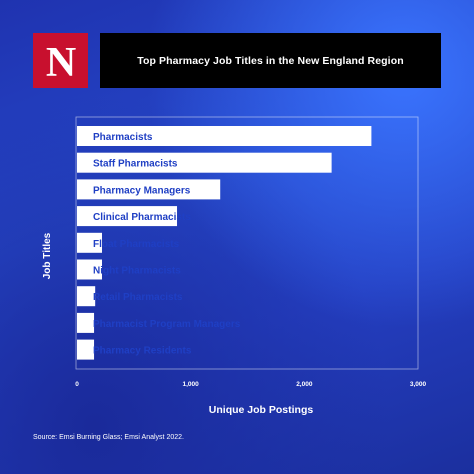  What do you see at coordinates (135, 164) in the screenshot?
I see `bar-label-staff-pharmacists: Staff Pharmacists` at bounding box center [135, 164].